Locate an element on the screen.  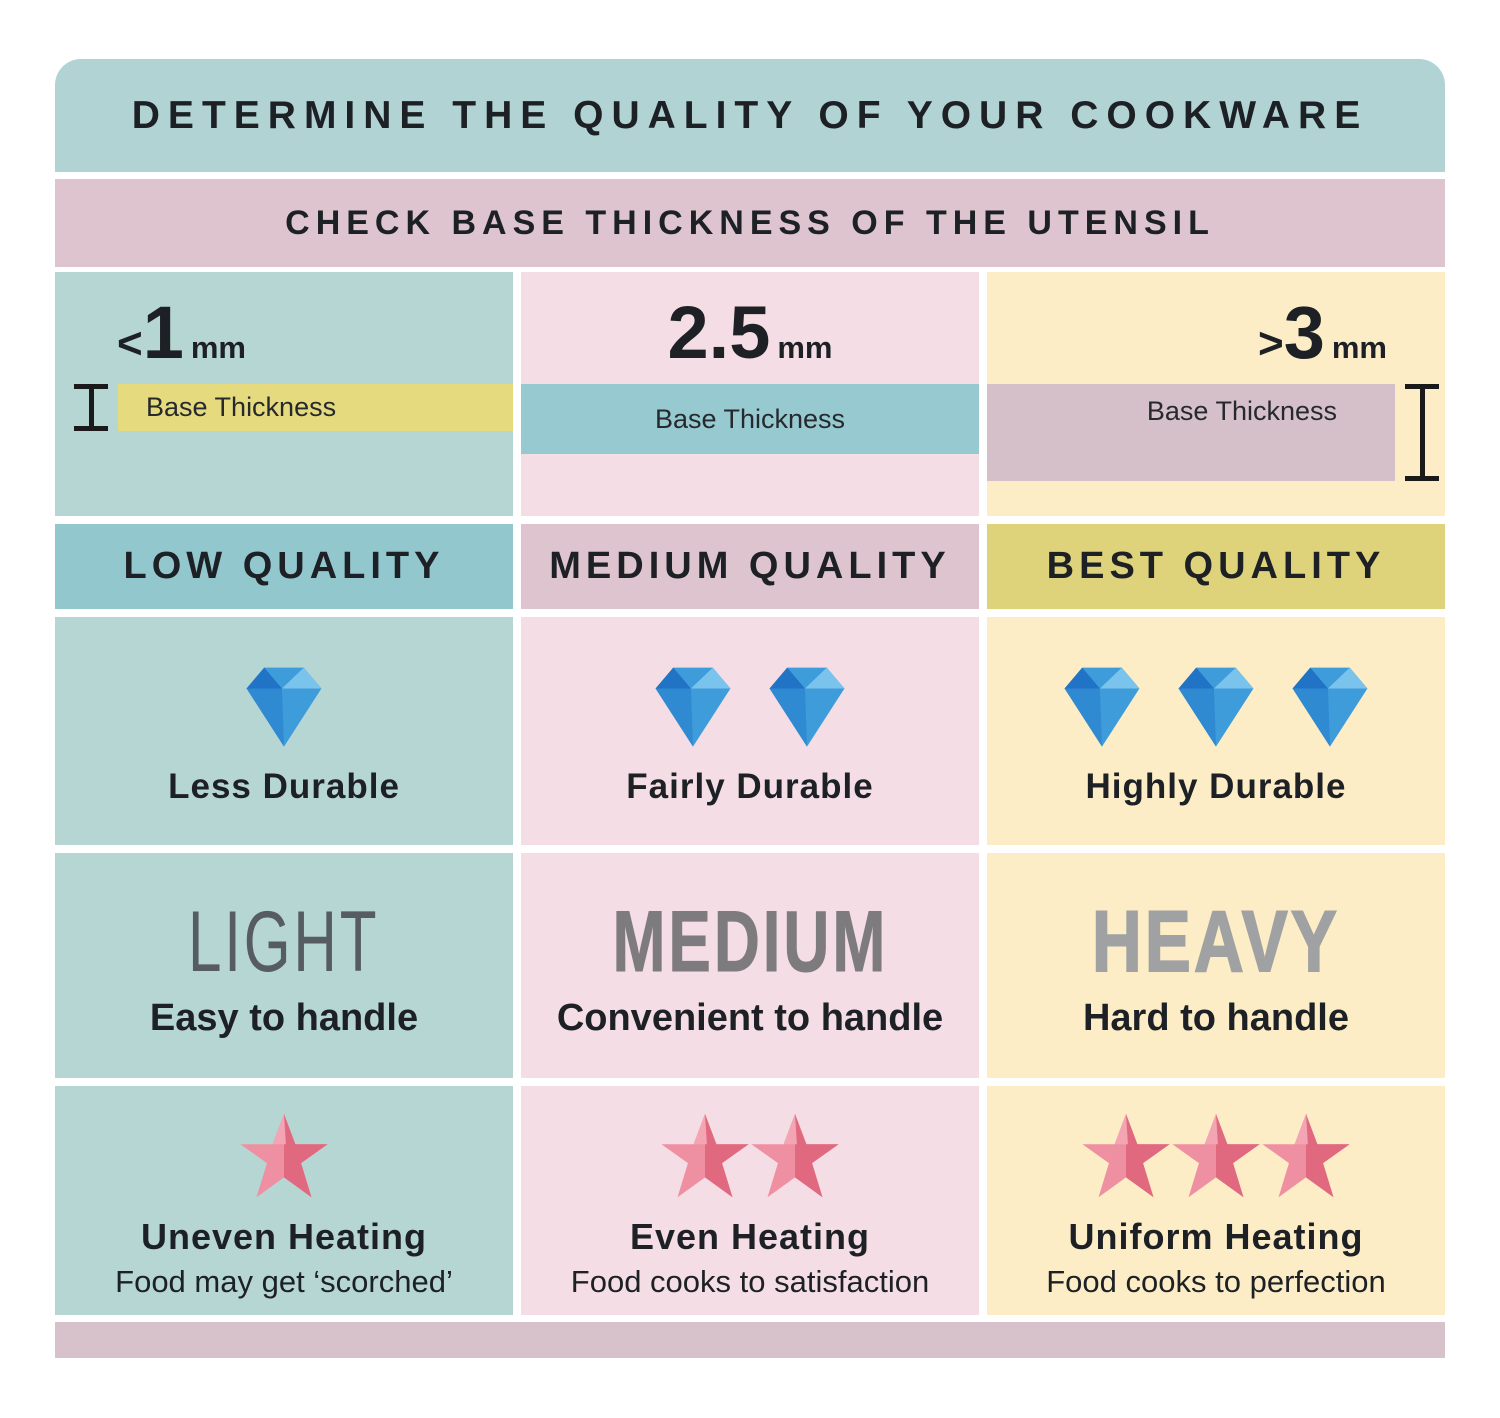
thickness-cell-low: < 1 mm Base Thickness is located at coordinates (284, 394).